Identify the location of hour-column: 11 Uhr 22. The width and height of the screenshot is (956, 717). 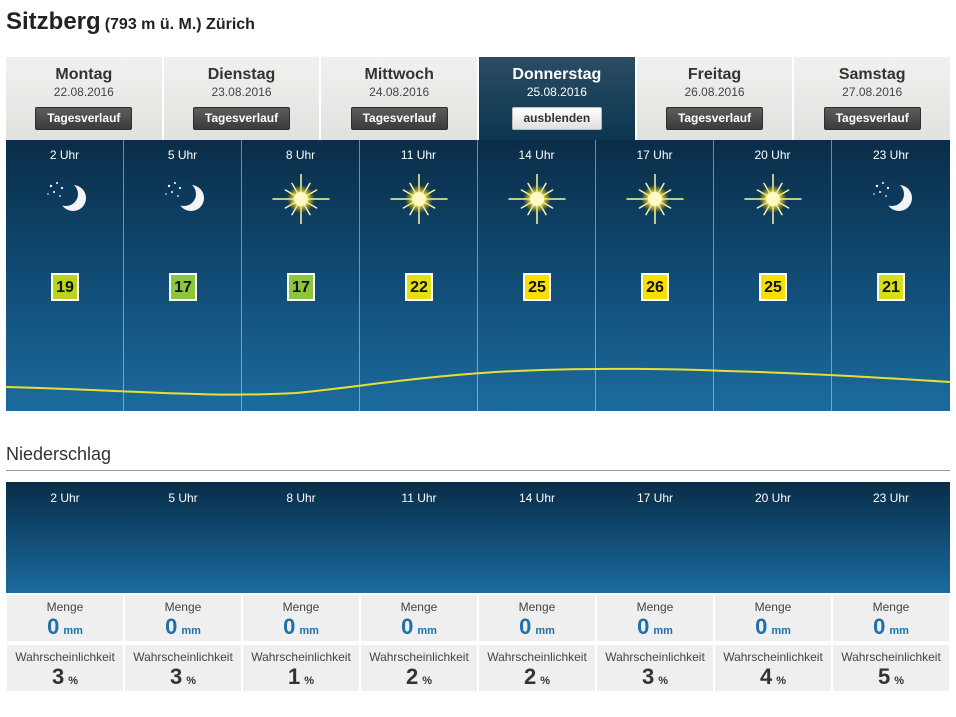
(419, 275).